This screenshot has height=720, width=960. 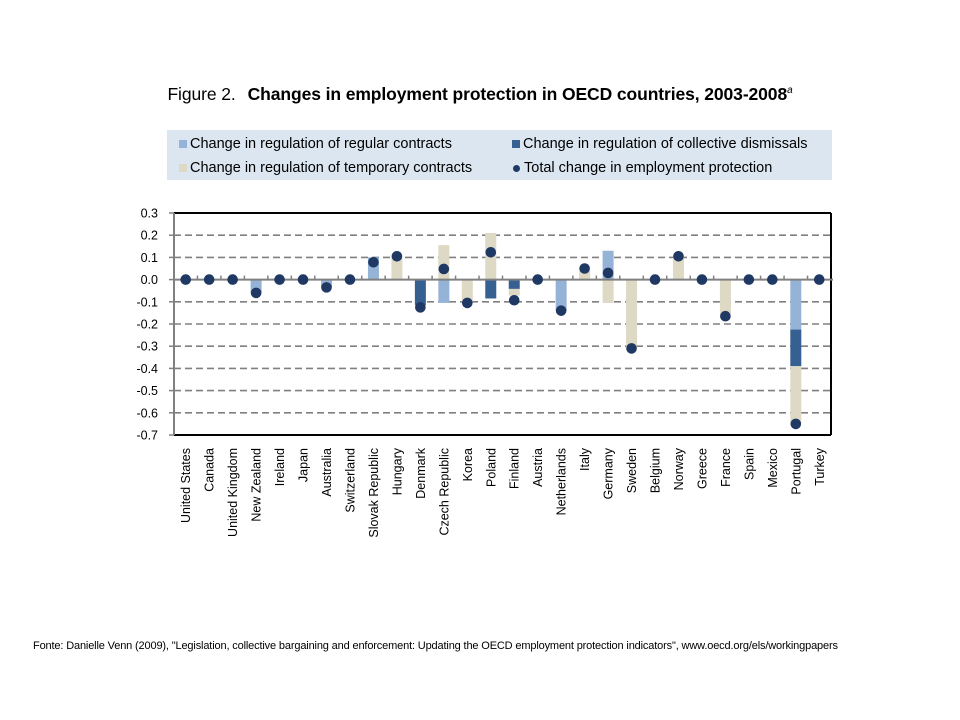 What do you see at coordinates (374, 493) in the screenshot?
I see `x-tick-label: Slovak Republic` at bounding box center [374, 493].